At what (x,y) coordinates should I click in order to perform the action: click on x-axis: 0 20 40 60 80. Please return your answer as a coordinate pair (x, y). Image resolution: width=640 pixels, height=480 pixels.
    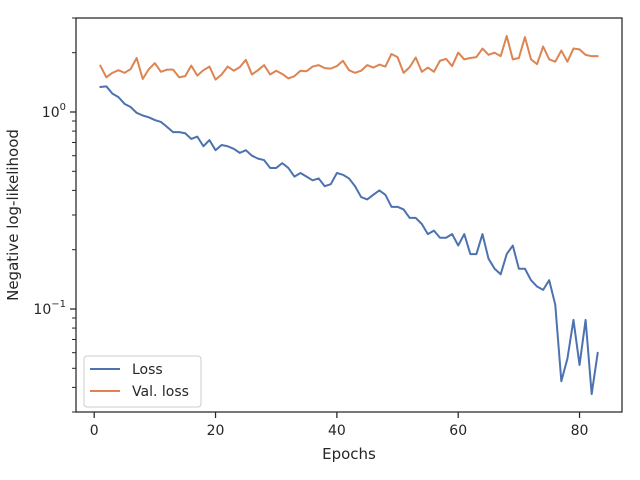
    Looking at the image, I should click on (339, 425).